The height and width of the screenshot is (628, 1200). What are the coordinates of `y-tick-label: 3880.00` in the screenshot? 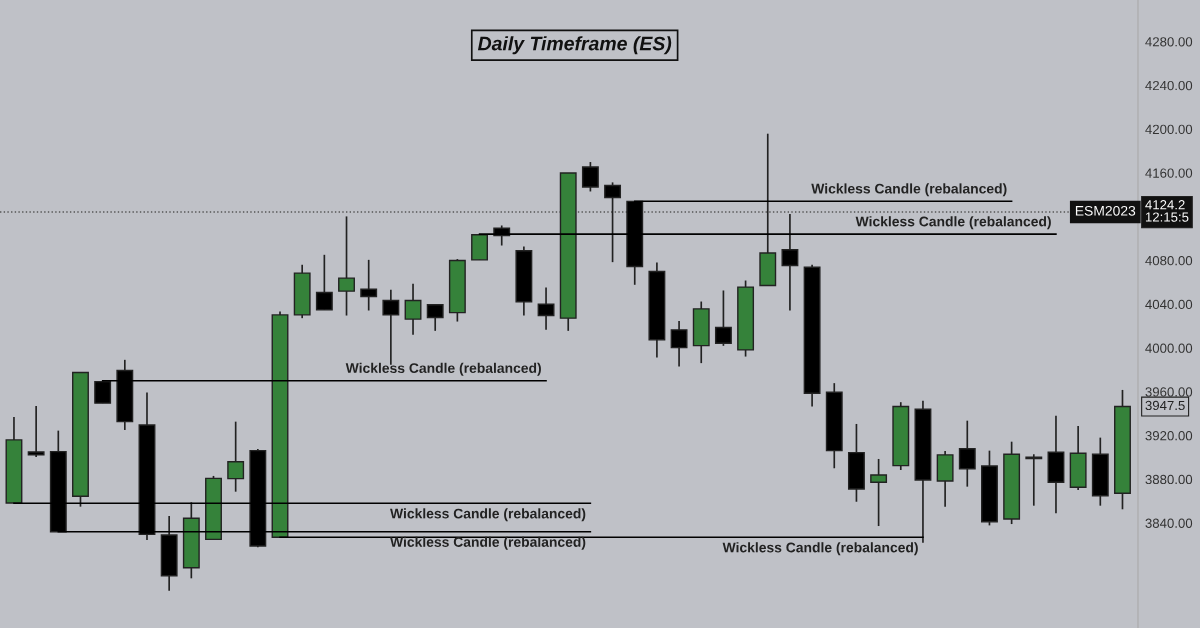 It's located at (1169, 479).